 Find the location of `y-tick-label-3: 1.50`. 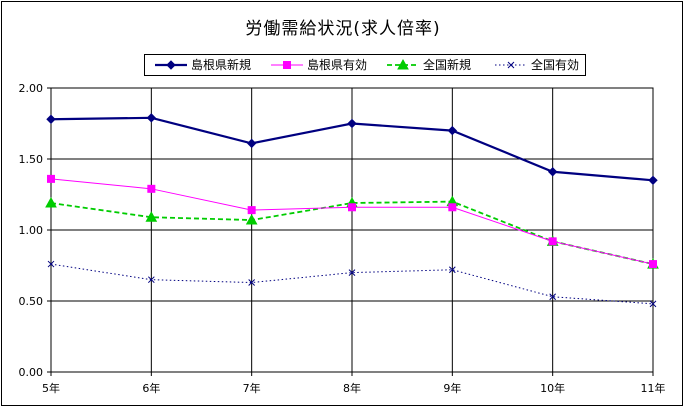

y-tick-label-3: 1.50 is located at coordinates (31, 159).